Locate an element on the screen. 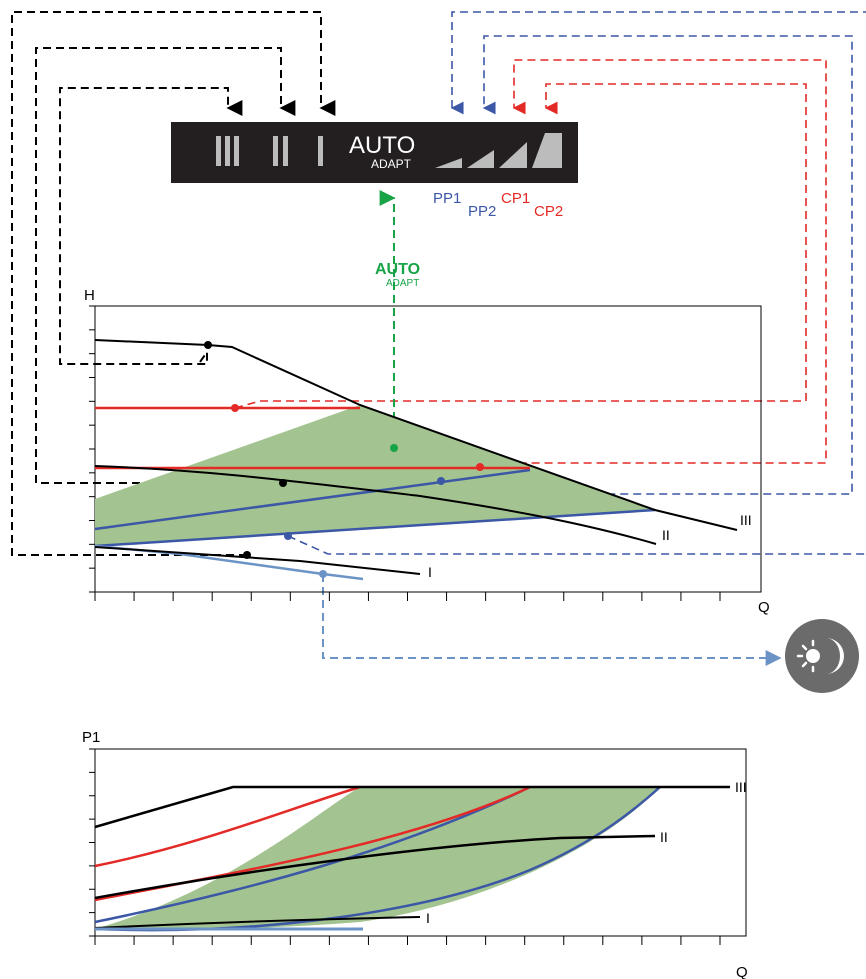 Image resolution: width=866 pixels, height=979 pixels. cp2-wedge-icon is located at coordinates (547, 150).